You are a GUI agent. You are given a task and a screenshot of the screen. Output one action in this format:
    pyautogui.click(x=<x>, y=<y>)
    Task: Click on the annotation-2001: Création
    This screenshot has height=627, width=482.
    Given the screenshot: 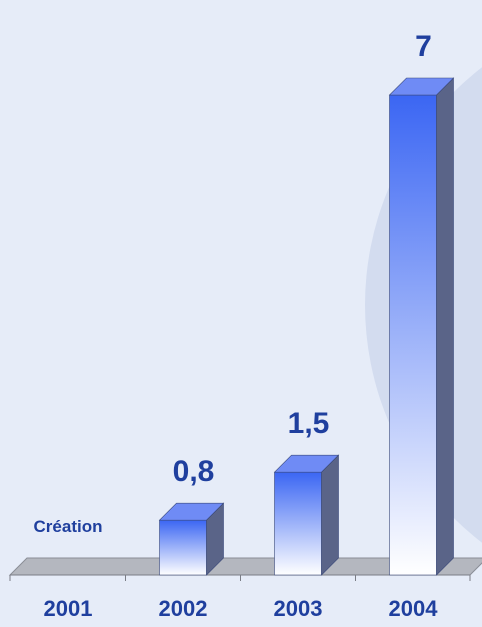 What is the action you would take?
    pyautogui.click(x=68, y=526)
    